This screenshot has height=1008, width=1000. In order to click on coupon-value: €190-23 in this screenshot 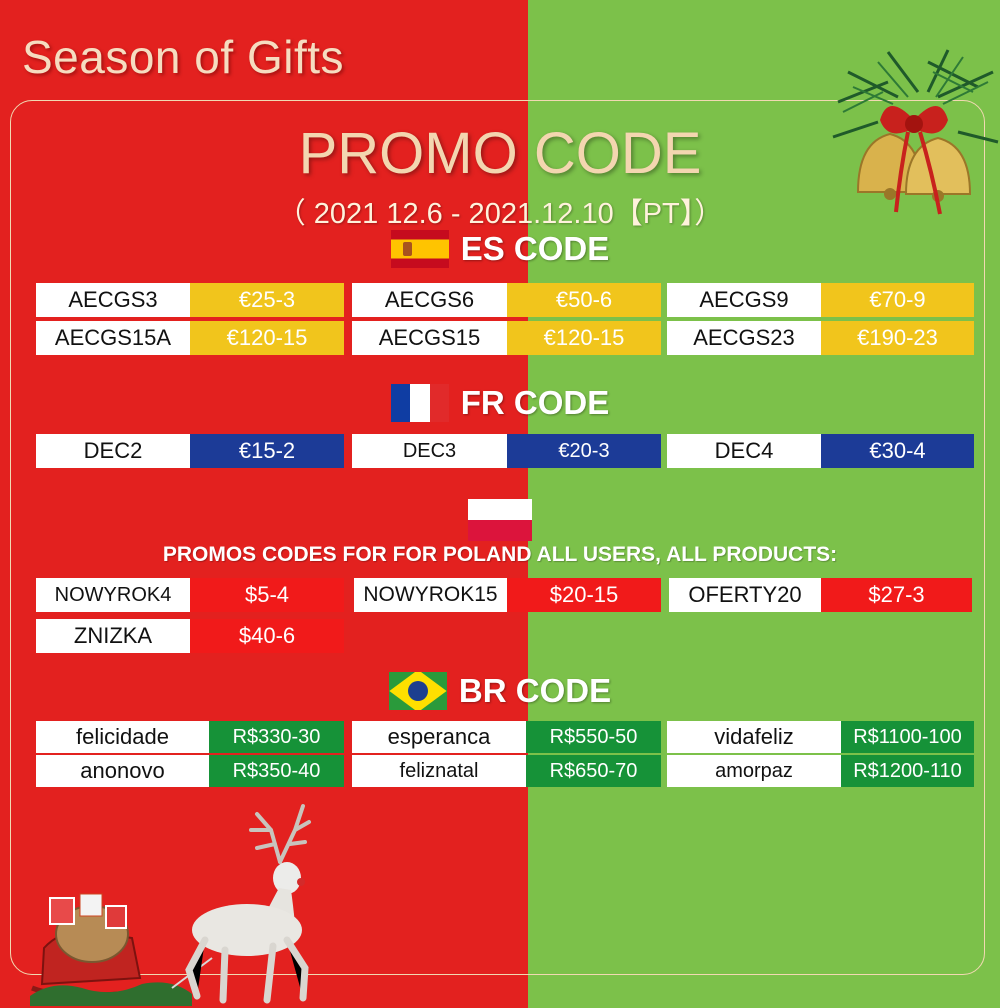, I will do `click(897, 338)`.